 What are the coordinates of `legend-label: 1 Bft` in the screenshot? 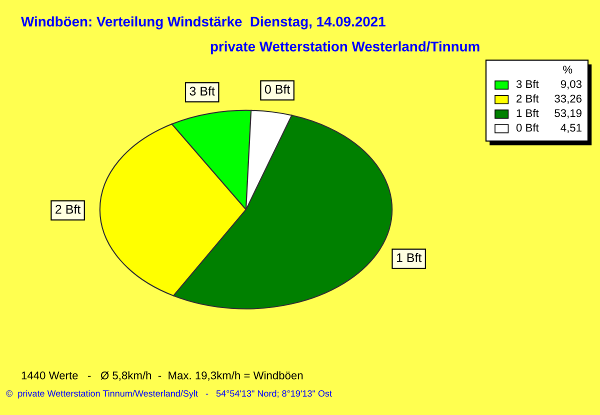 It's located at (527, 113).